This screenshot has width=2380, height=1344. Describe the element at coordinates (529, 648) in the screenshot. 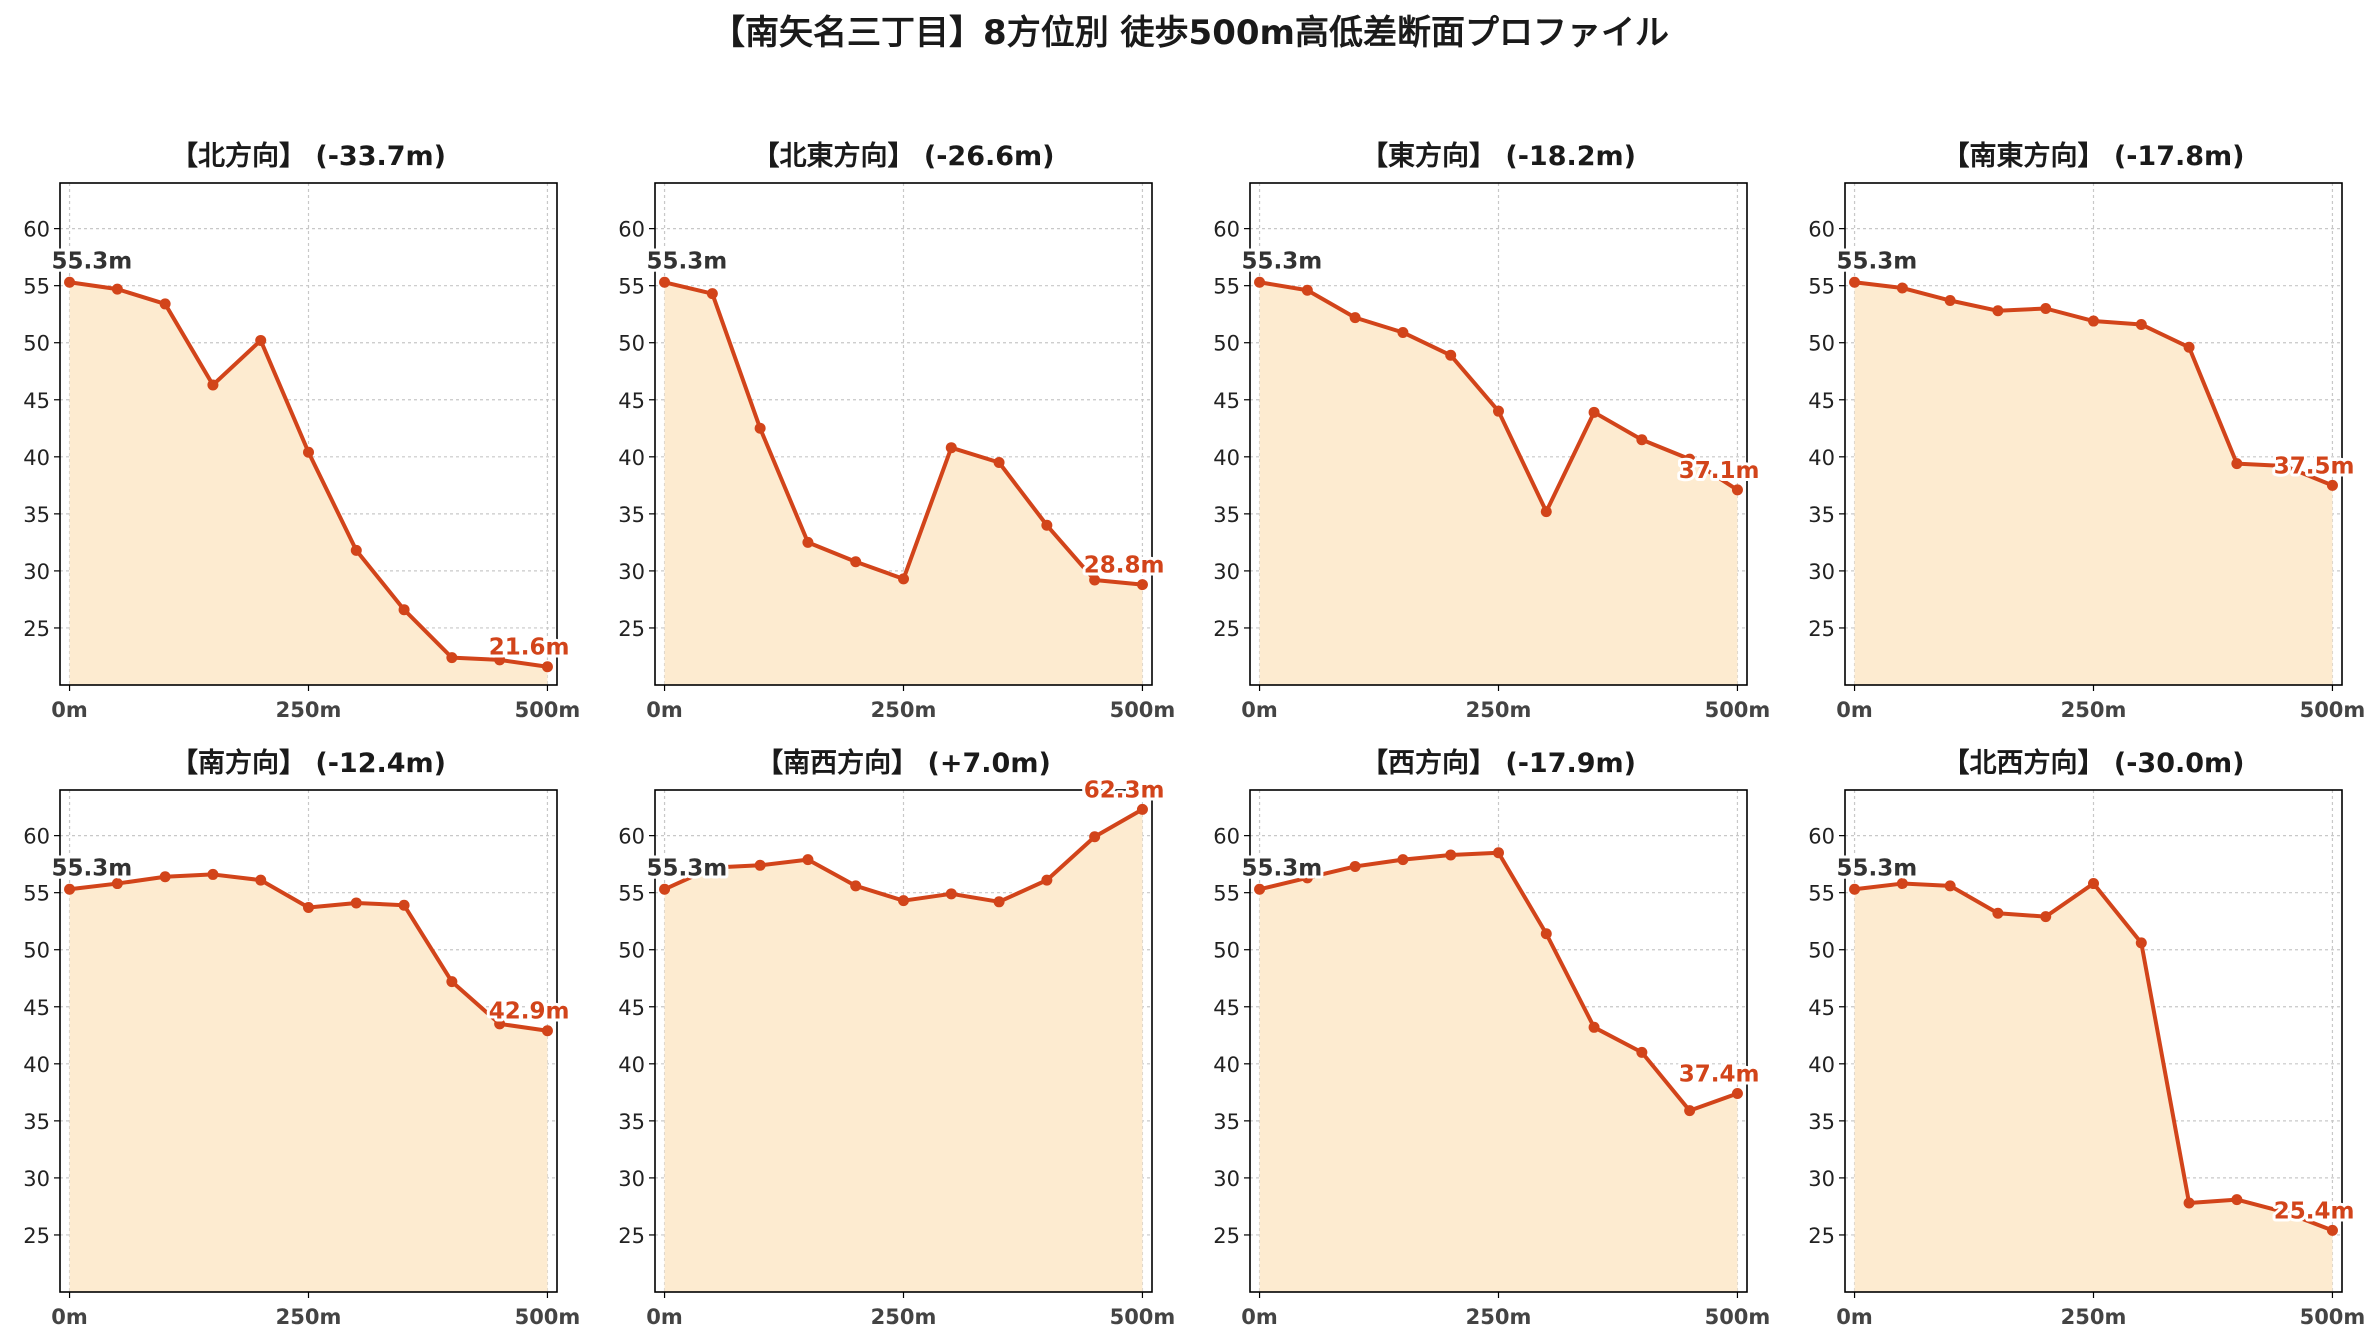

I see `end-elevation-label: 21.6m` at that location.